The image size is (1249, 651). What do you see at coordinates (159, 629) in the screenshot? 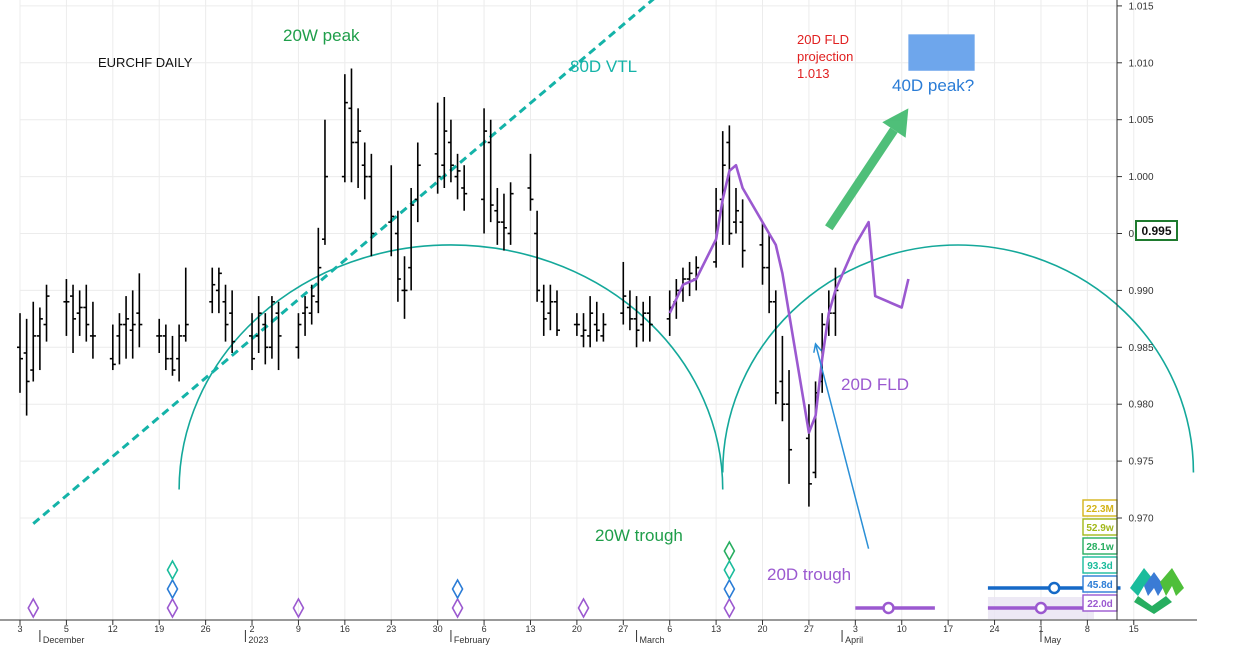
I see `date-tick-label: 19` at bounding box center [159, 629].